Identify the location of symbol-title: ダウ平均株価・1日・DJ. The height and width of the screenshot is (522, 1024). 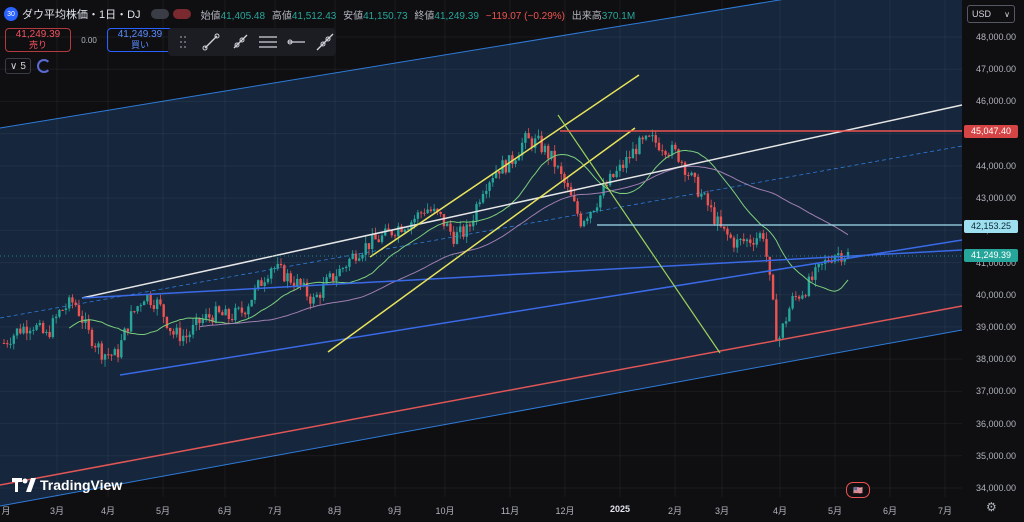
(81, 15).